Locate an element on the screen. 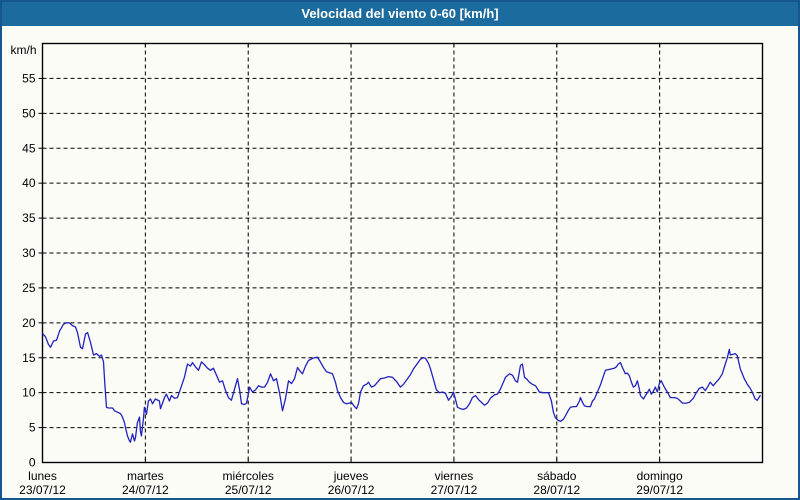 The width and height of the screenshot is (800, 500). y-tick-label: 0 is located at coordinates (32, 463).